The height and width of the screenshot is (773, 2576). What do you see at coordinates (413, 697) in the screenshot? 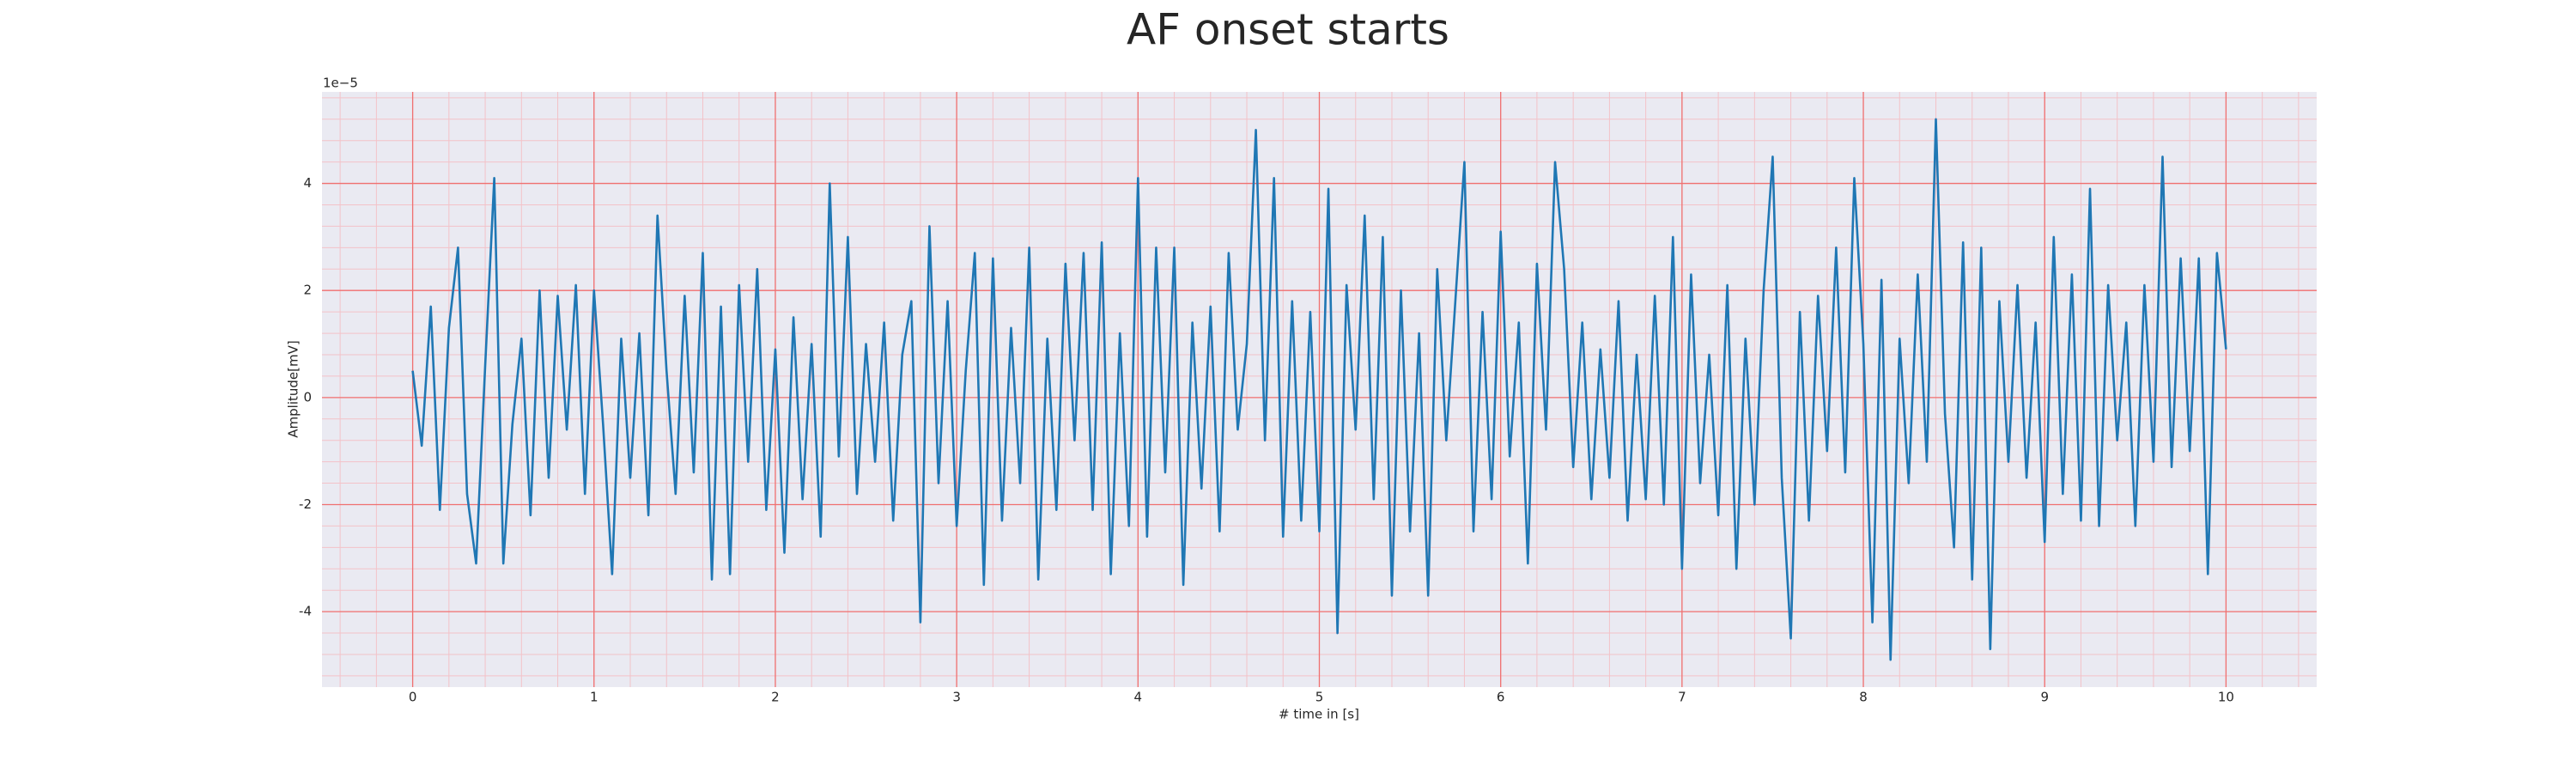
I see `x-tick-label: 0` at bounding box center [413, 697].